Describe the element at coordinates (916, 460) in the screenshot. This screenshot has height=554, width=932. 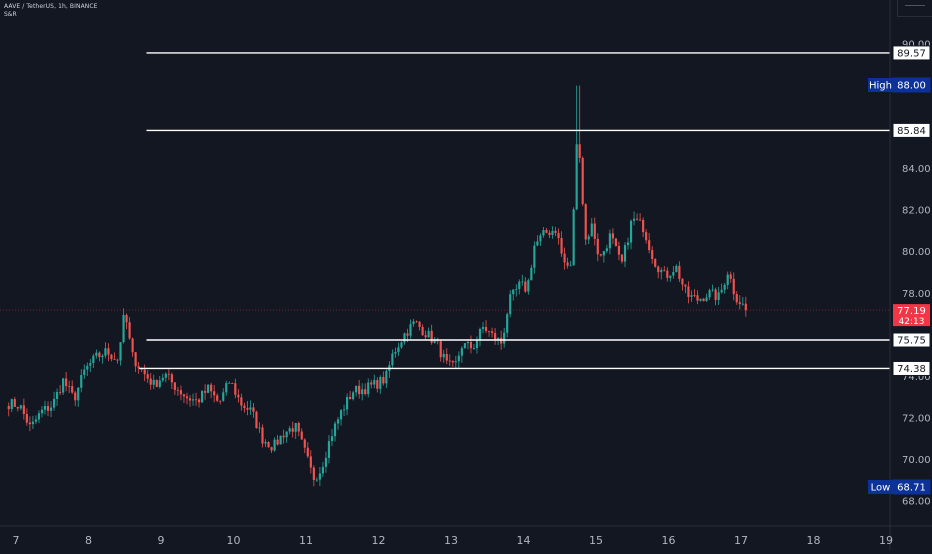
I see `price-tick-label: 70.00` at that location.